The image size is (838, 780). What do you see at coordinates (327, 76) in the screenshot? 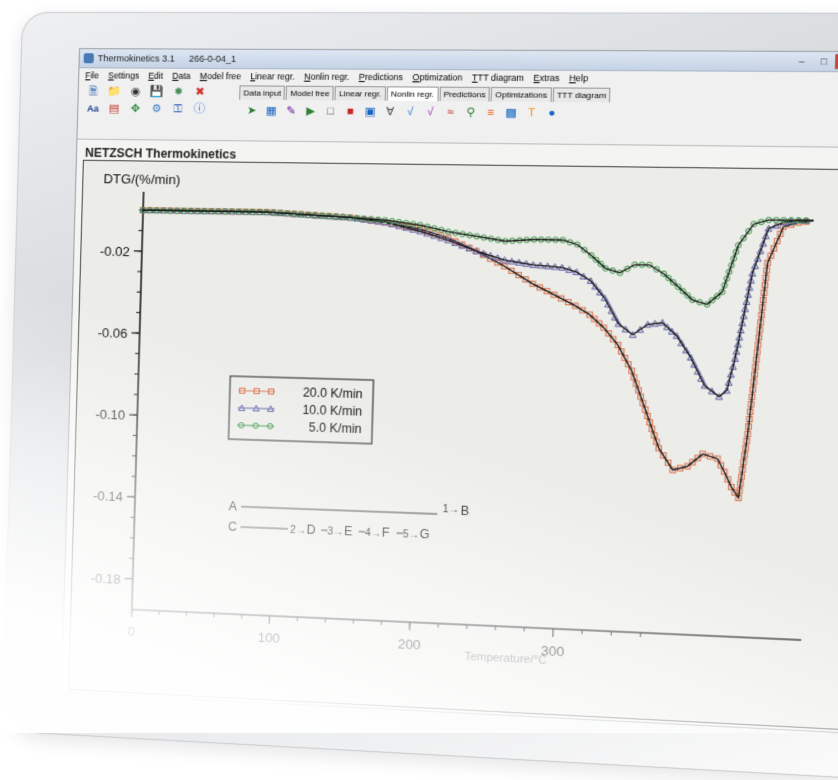
I see `menu-item-nonlin-regr-: Nonlin regr.` at bounding box center [327, 76].